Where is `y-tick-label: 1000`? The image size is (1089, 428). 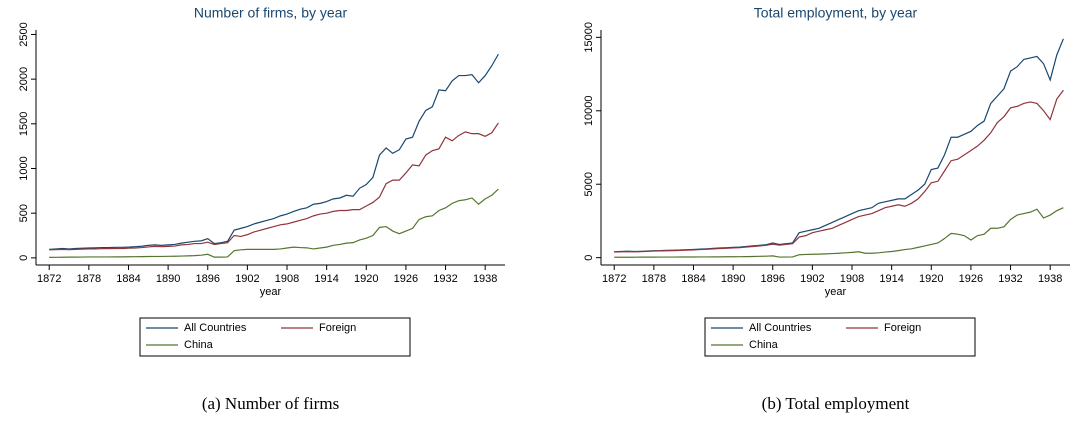
y-tick-label: 1000 is located at coordinates (24, 168).